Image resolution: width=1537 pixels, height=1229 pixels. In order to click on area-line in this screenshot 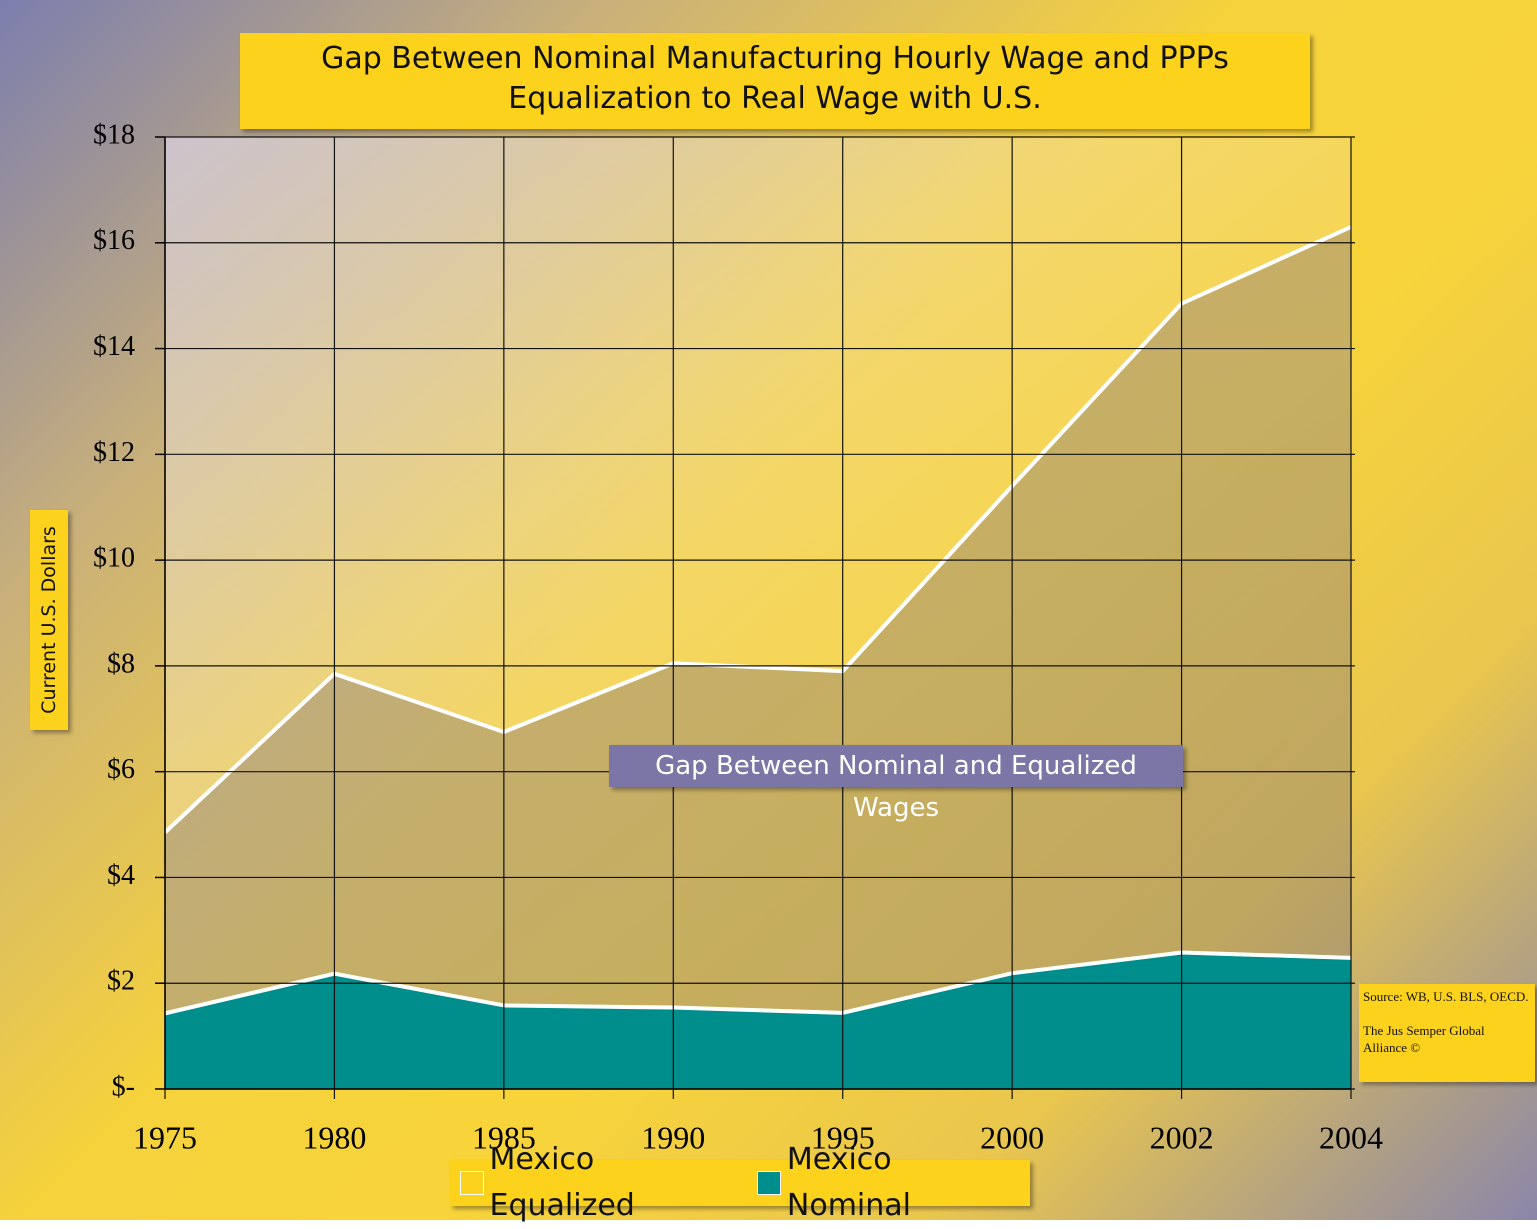, I will do `click(758, 983)`.